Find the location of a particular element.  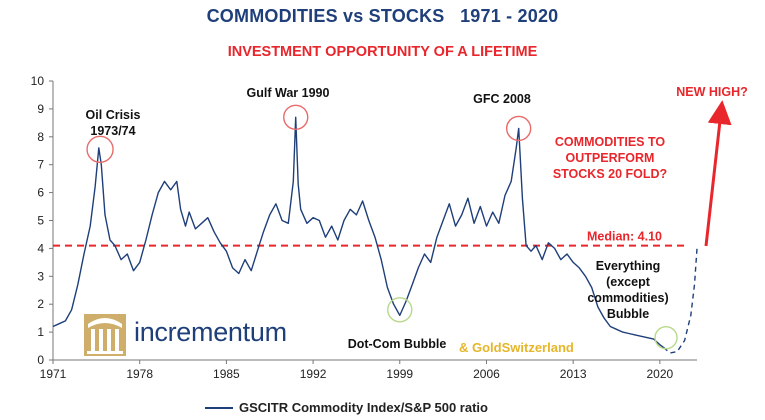

y-tick-label: 8 is located at coordinates (40, 137).